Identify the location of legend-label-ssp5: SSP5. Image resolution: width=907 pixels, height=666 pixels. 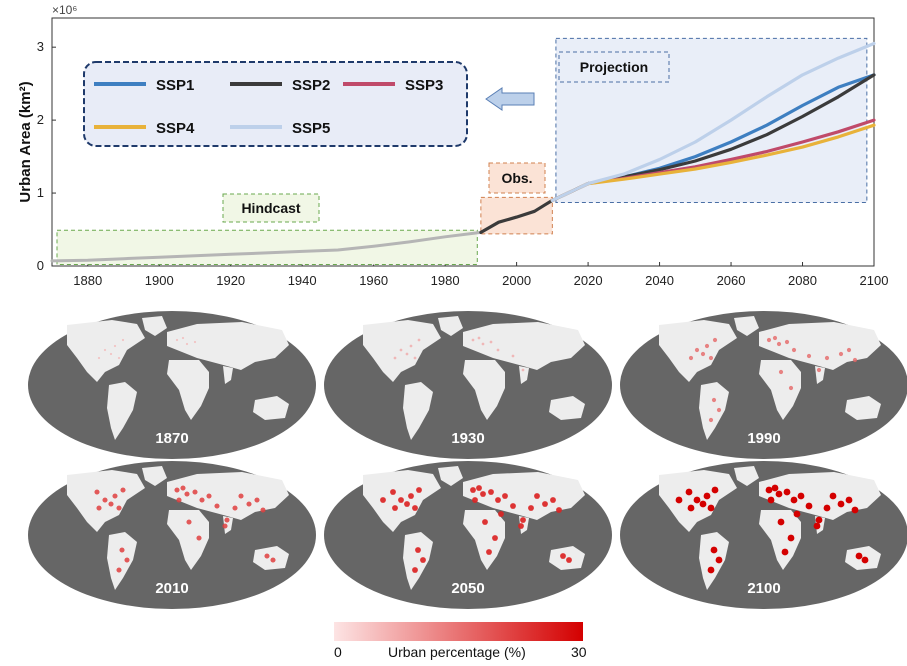
(311, 128).